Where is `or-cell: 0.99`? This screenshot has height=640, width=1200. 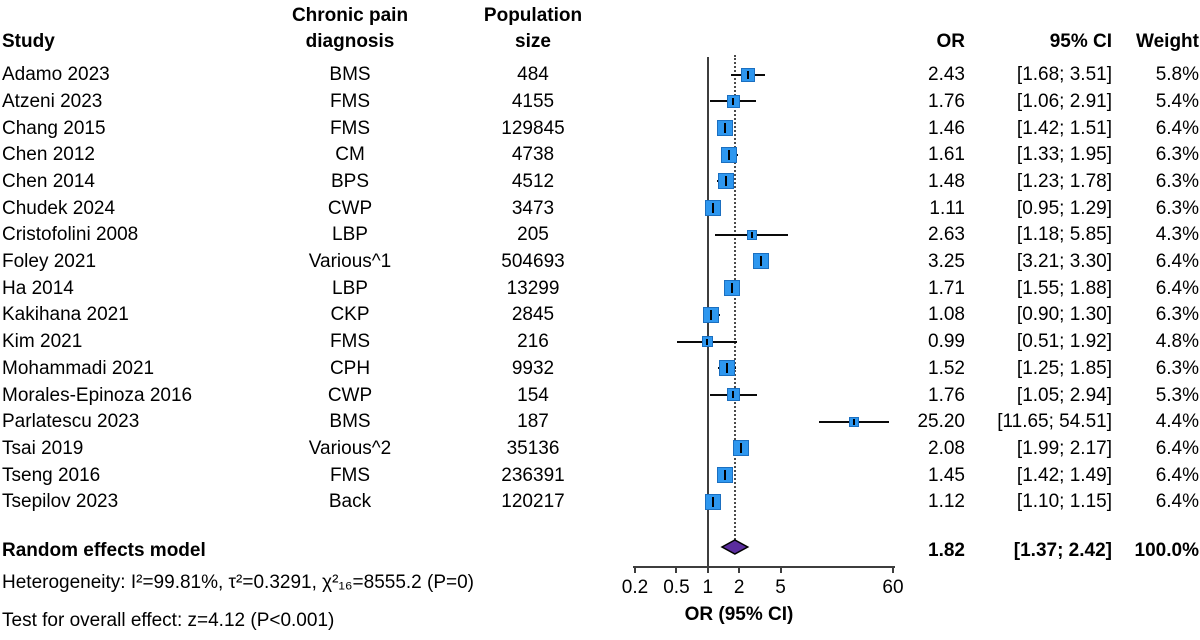
or-cell: 0.99 is located at coordinates (946, 342).